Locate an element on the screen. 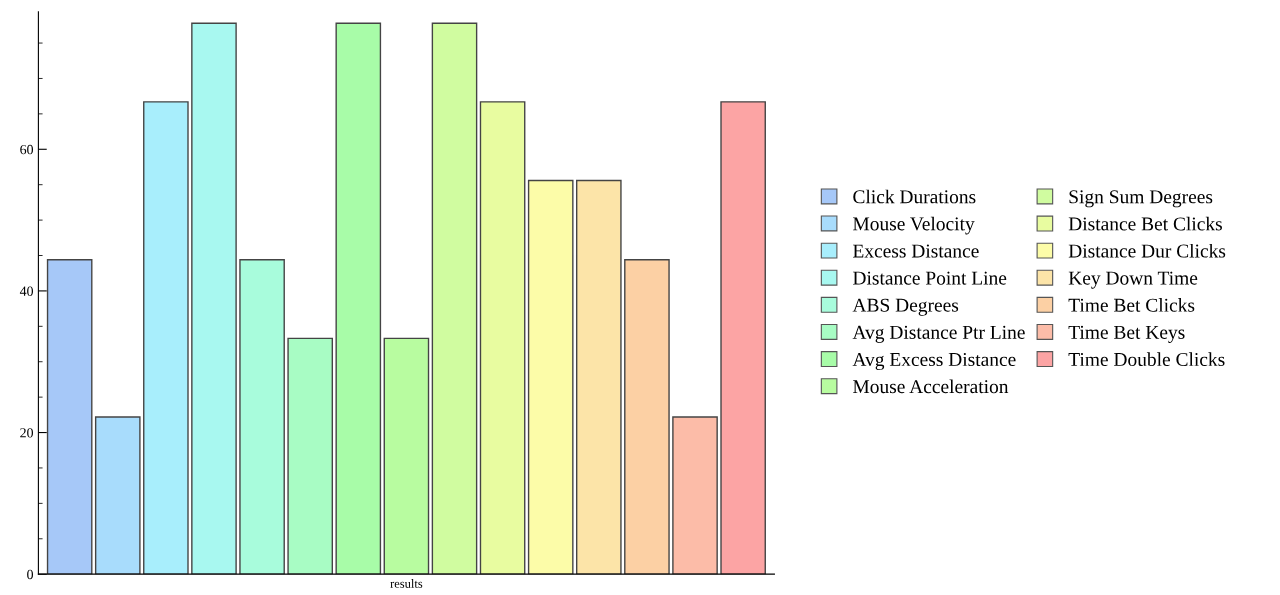 This screenshot has width=1280, height=595. y-tick-label: 0 is located at coordinates (30, 574).